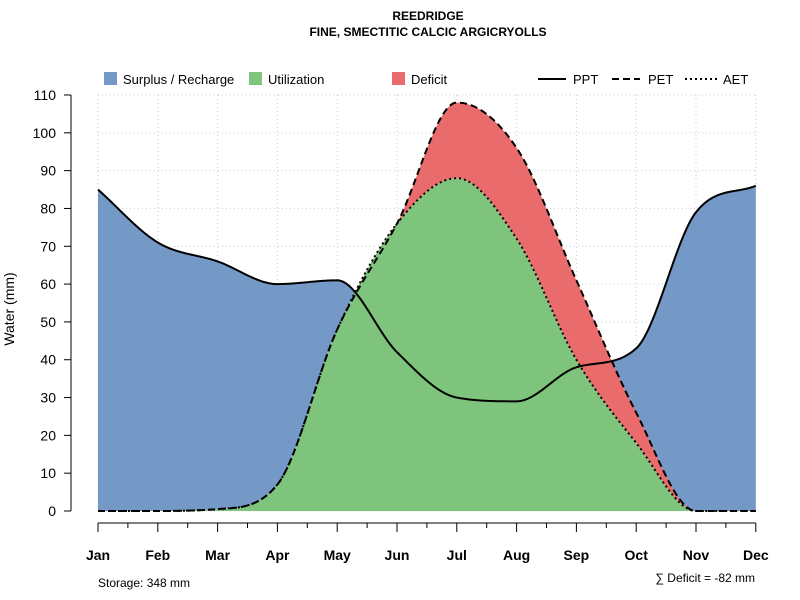 The width and height of the screenshot is (800, 600). What do you see at coordinates (637, 555) in the screenshot?
I see `x-tick-label: Oct` at bounding box center [637, 555].